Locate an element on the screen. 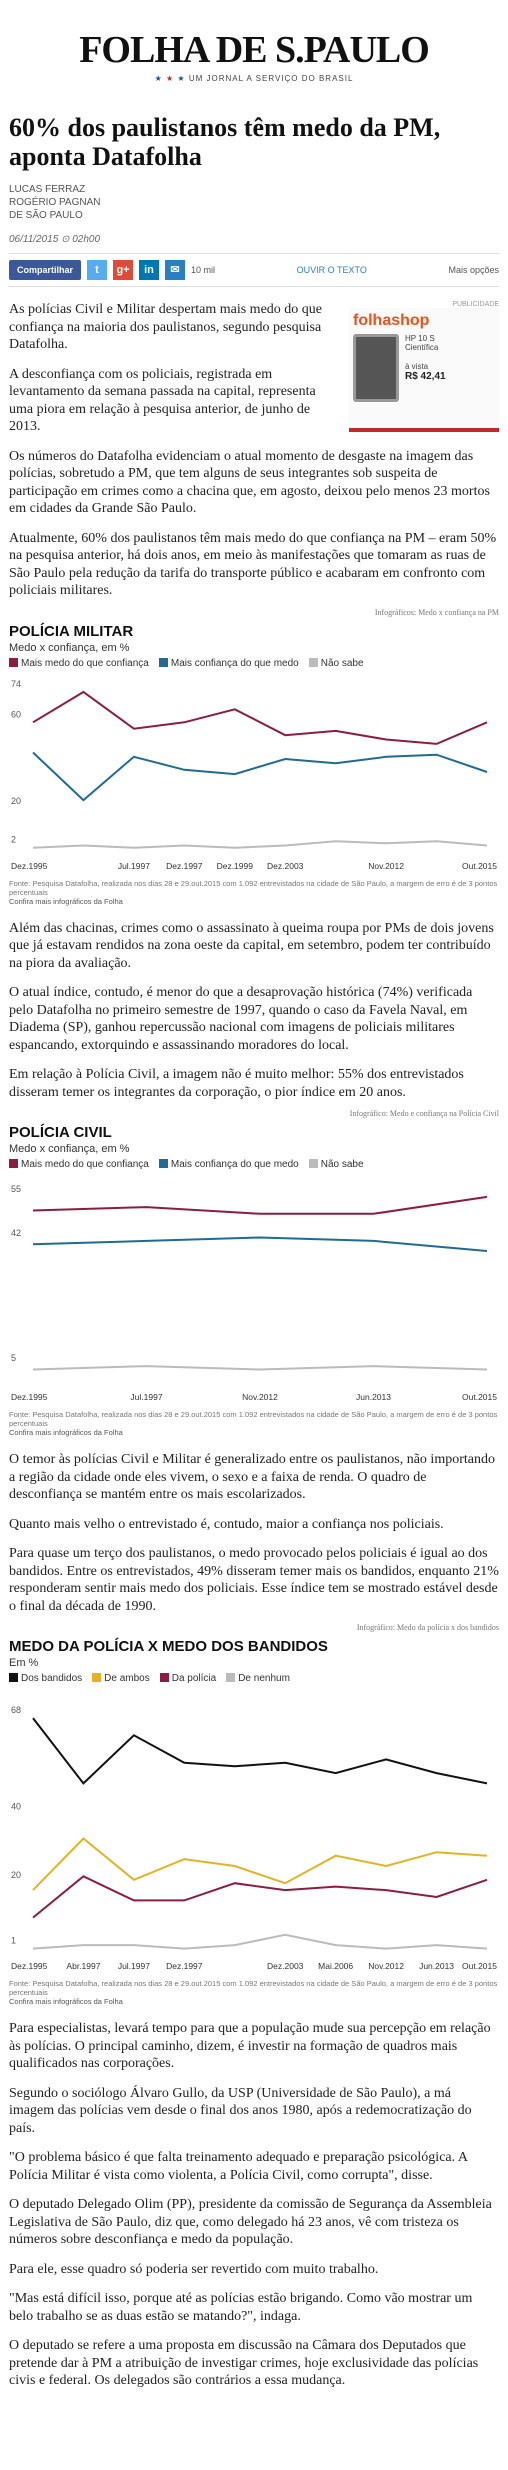  linkedin-icon: in is located at coordinates (149, 270).